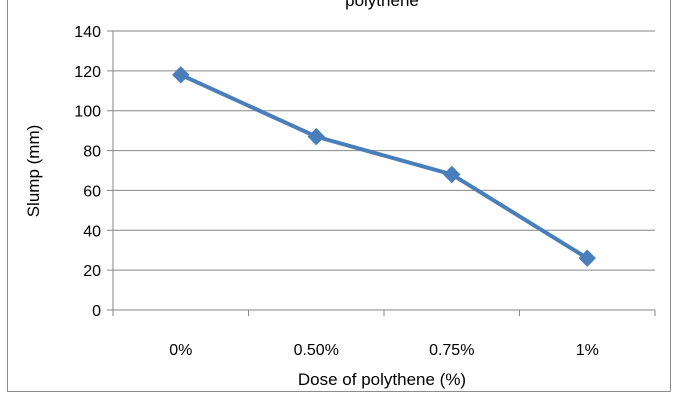 This screenshot has height=394, width=675. Describe the element at coordinates (180, 350) in the screenshot. I see `x-tick-label: 0%` at that location.